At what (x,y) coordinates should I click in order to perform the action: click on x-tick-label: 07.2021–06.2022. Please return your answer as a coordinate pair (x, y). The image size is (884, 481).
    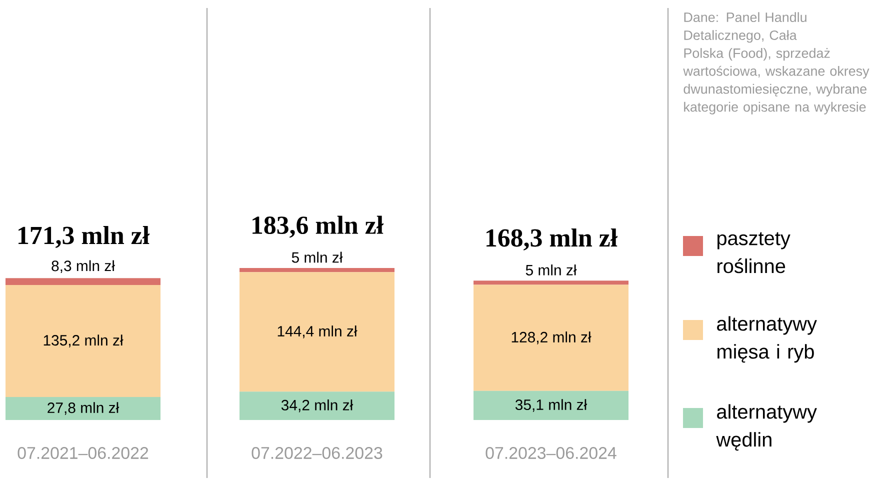
    Looking at the image, I should click on (83, 452).